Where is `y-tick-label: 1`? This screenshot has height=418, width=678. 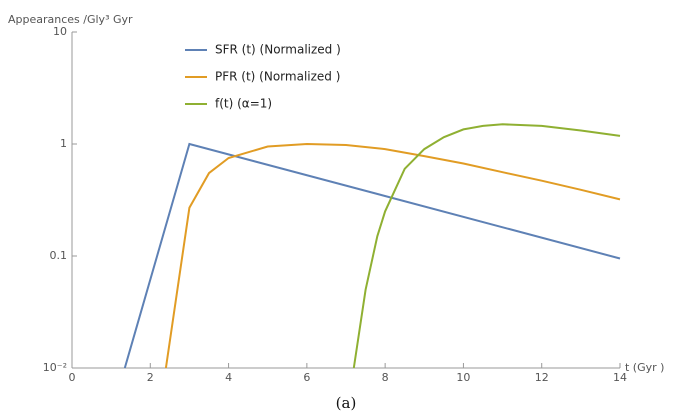
y-tick-label: 1 is located at coordinates (63, 143).